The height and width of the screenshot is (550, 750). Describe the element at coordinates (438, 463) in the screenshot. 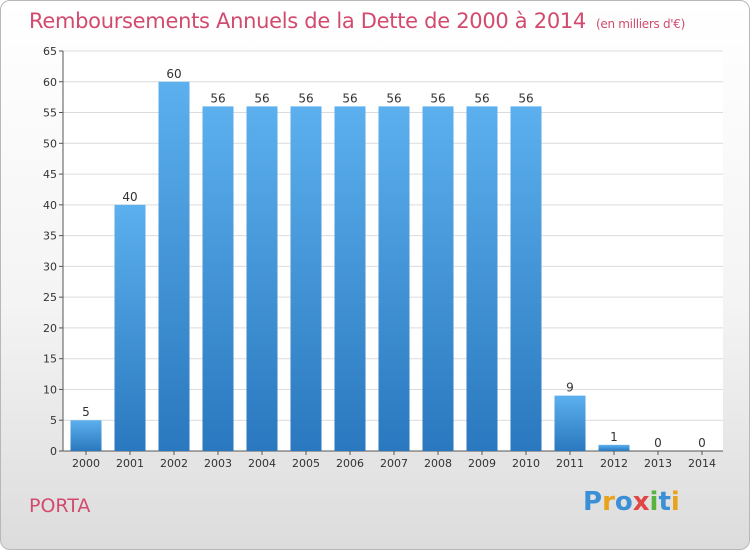

I see `x-tick-label: 2008` at that location.